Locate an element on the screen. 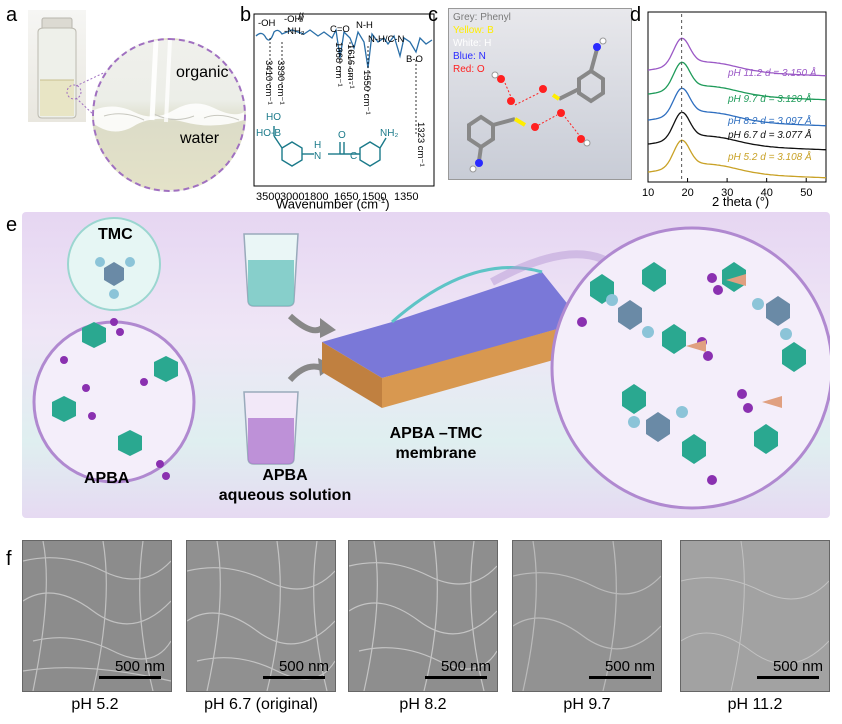 The image size is (842, 724). organic-label: organic is located at coordinates (202, 72).